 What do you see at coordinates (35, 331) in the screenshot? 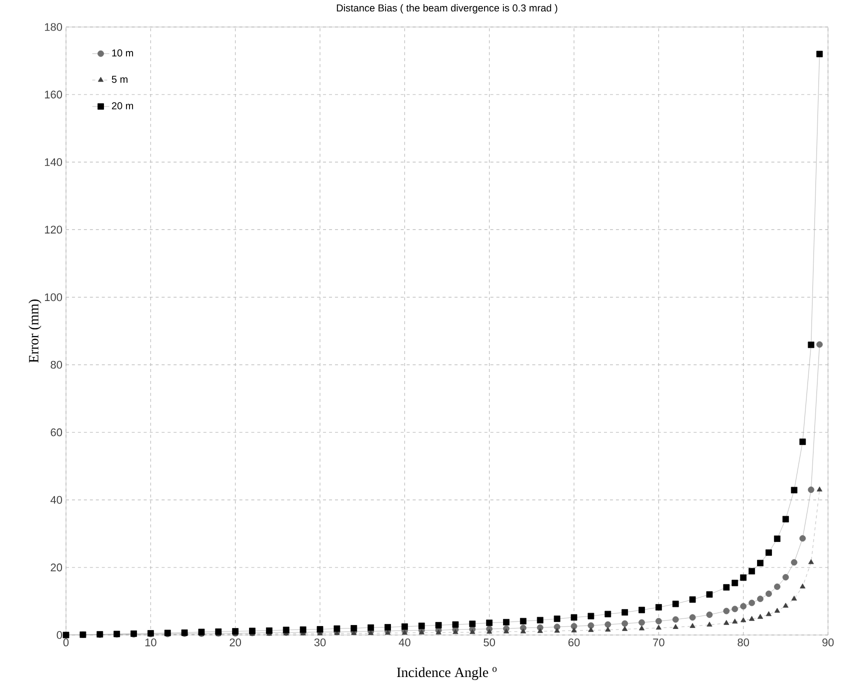
I see `y-axis-title: Error (mm)` at bounding box center [35, 331].